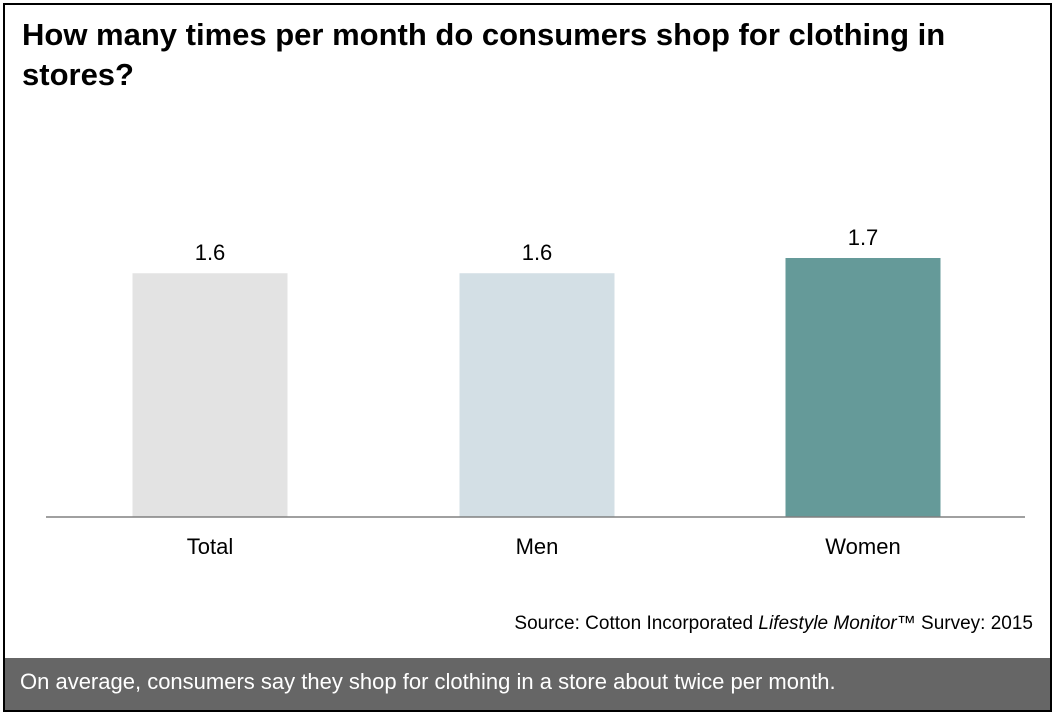 The image size is (1053, 713). What do you see at coordinates (537, 546) in the screenshot?
I see `category-label-men: Men` at bounding box center [537, 546].